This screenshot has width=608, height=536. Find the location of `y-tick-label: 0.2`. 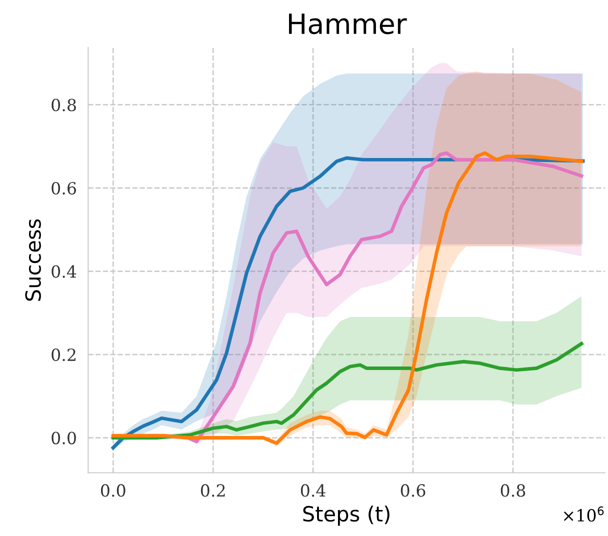

y-tick-label: 0.2 is located at coordinates (64, 355).